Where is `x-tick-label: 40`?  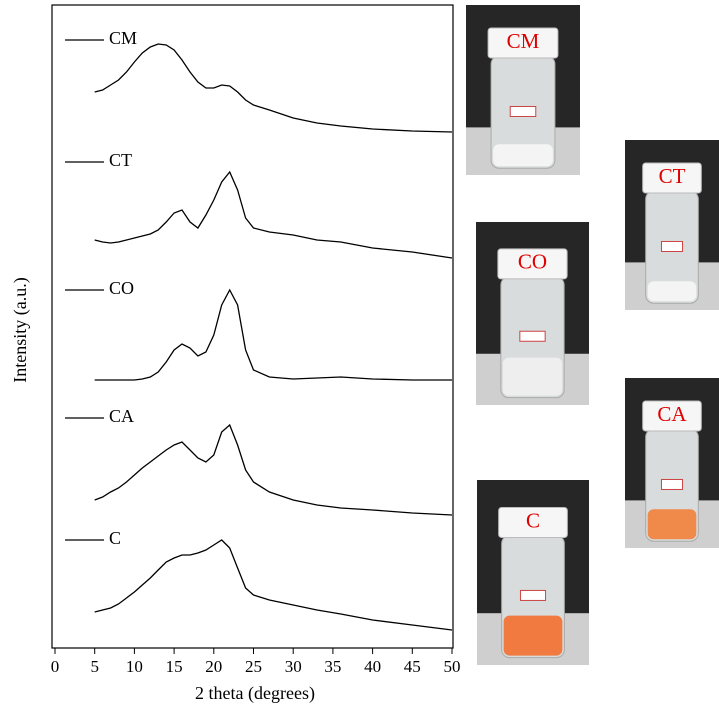
x-tick-label: 40 is located at coordinates (372, 666).